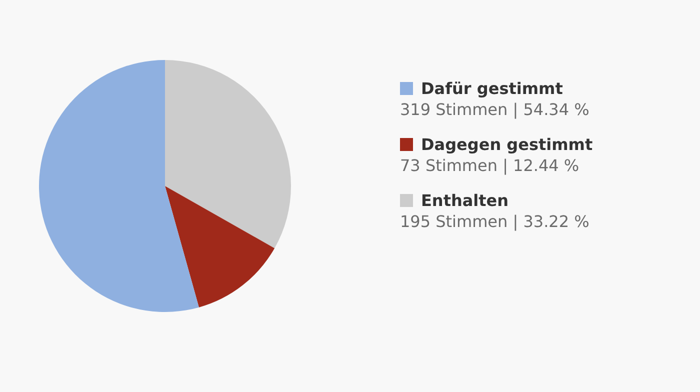 The image size is (700, 392). I want to click on data-label: 319 Stimmen | 54.34 %, so click(495, 109).